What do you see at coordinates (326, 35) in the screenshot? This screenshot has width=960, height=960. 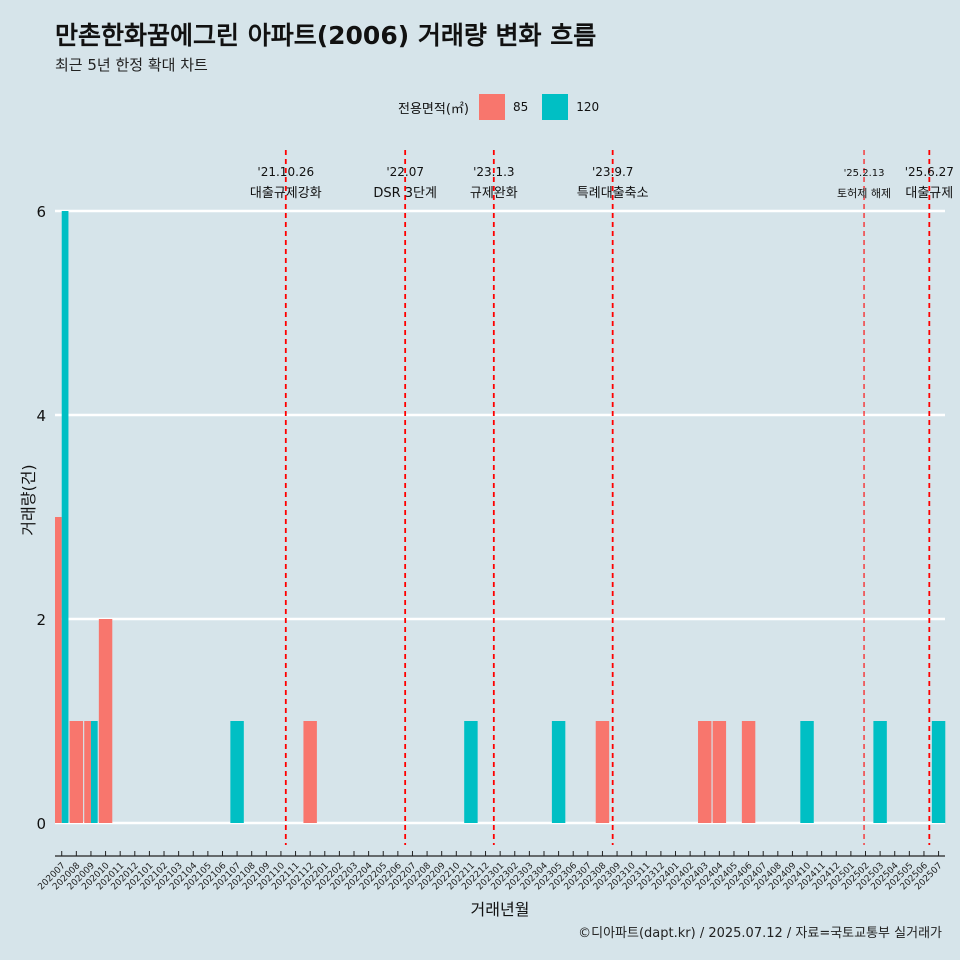 I see `chart-title: 만촌한화꿈에그린 아파트(2006) 거래량 변화 흐름` at bounding box center [326, 35].